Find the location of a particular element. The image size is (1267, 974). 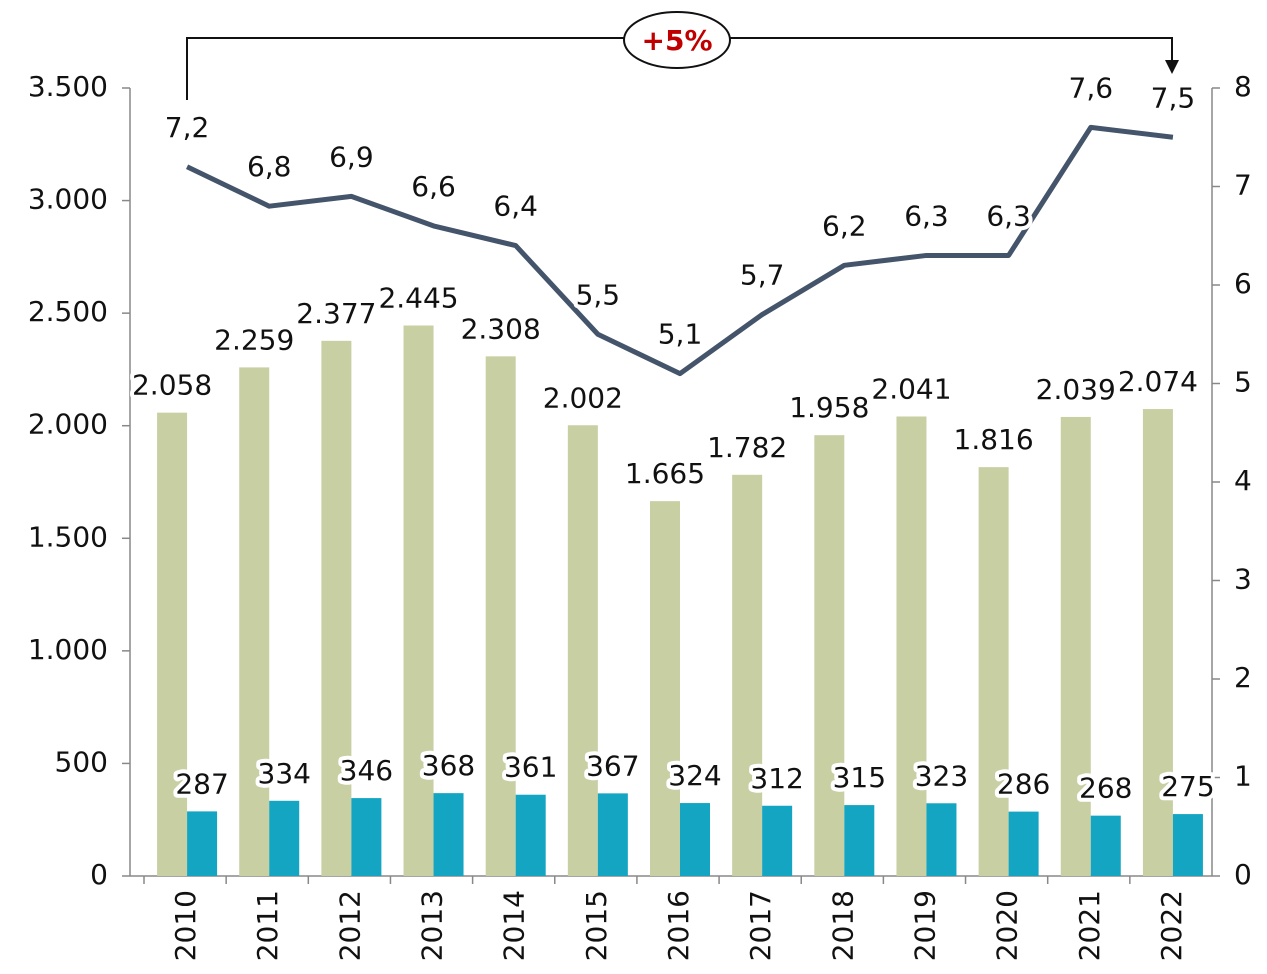

y-tick-label: 1.000 is located at coordinates (68, 649).